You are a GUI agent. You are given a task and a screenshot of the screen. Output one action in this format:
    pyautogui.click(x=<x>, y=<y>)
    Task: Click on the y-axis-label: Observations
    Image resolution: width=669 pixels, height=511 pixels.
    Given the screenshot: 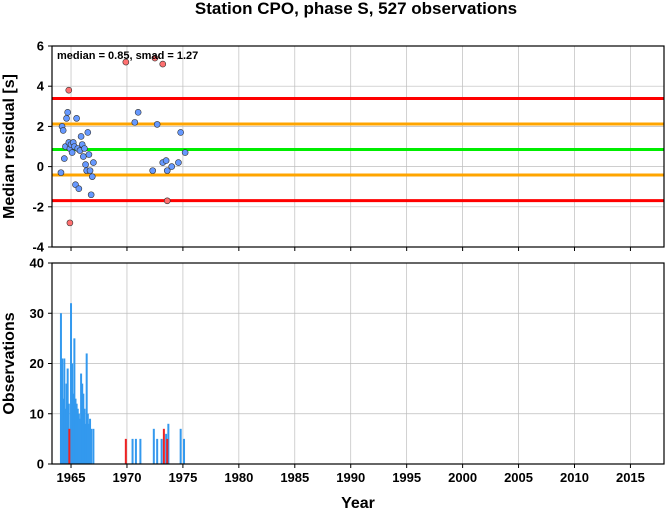 What is the action you would take?
    pyautogui.click(x=9, y=363)
    